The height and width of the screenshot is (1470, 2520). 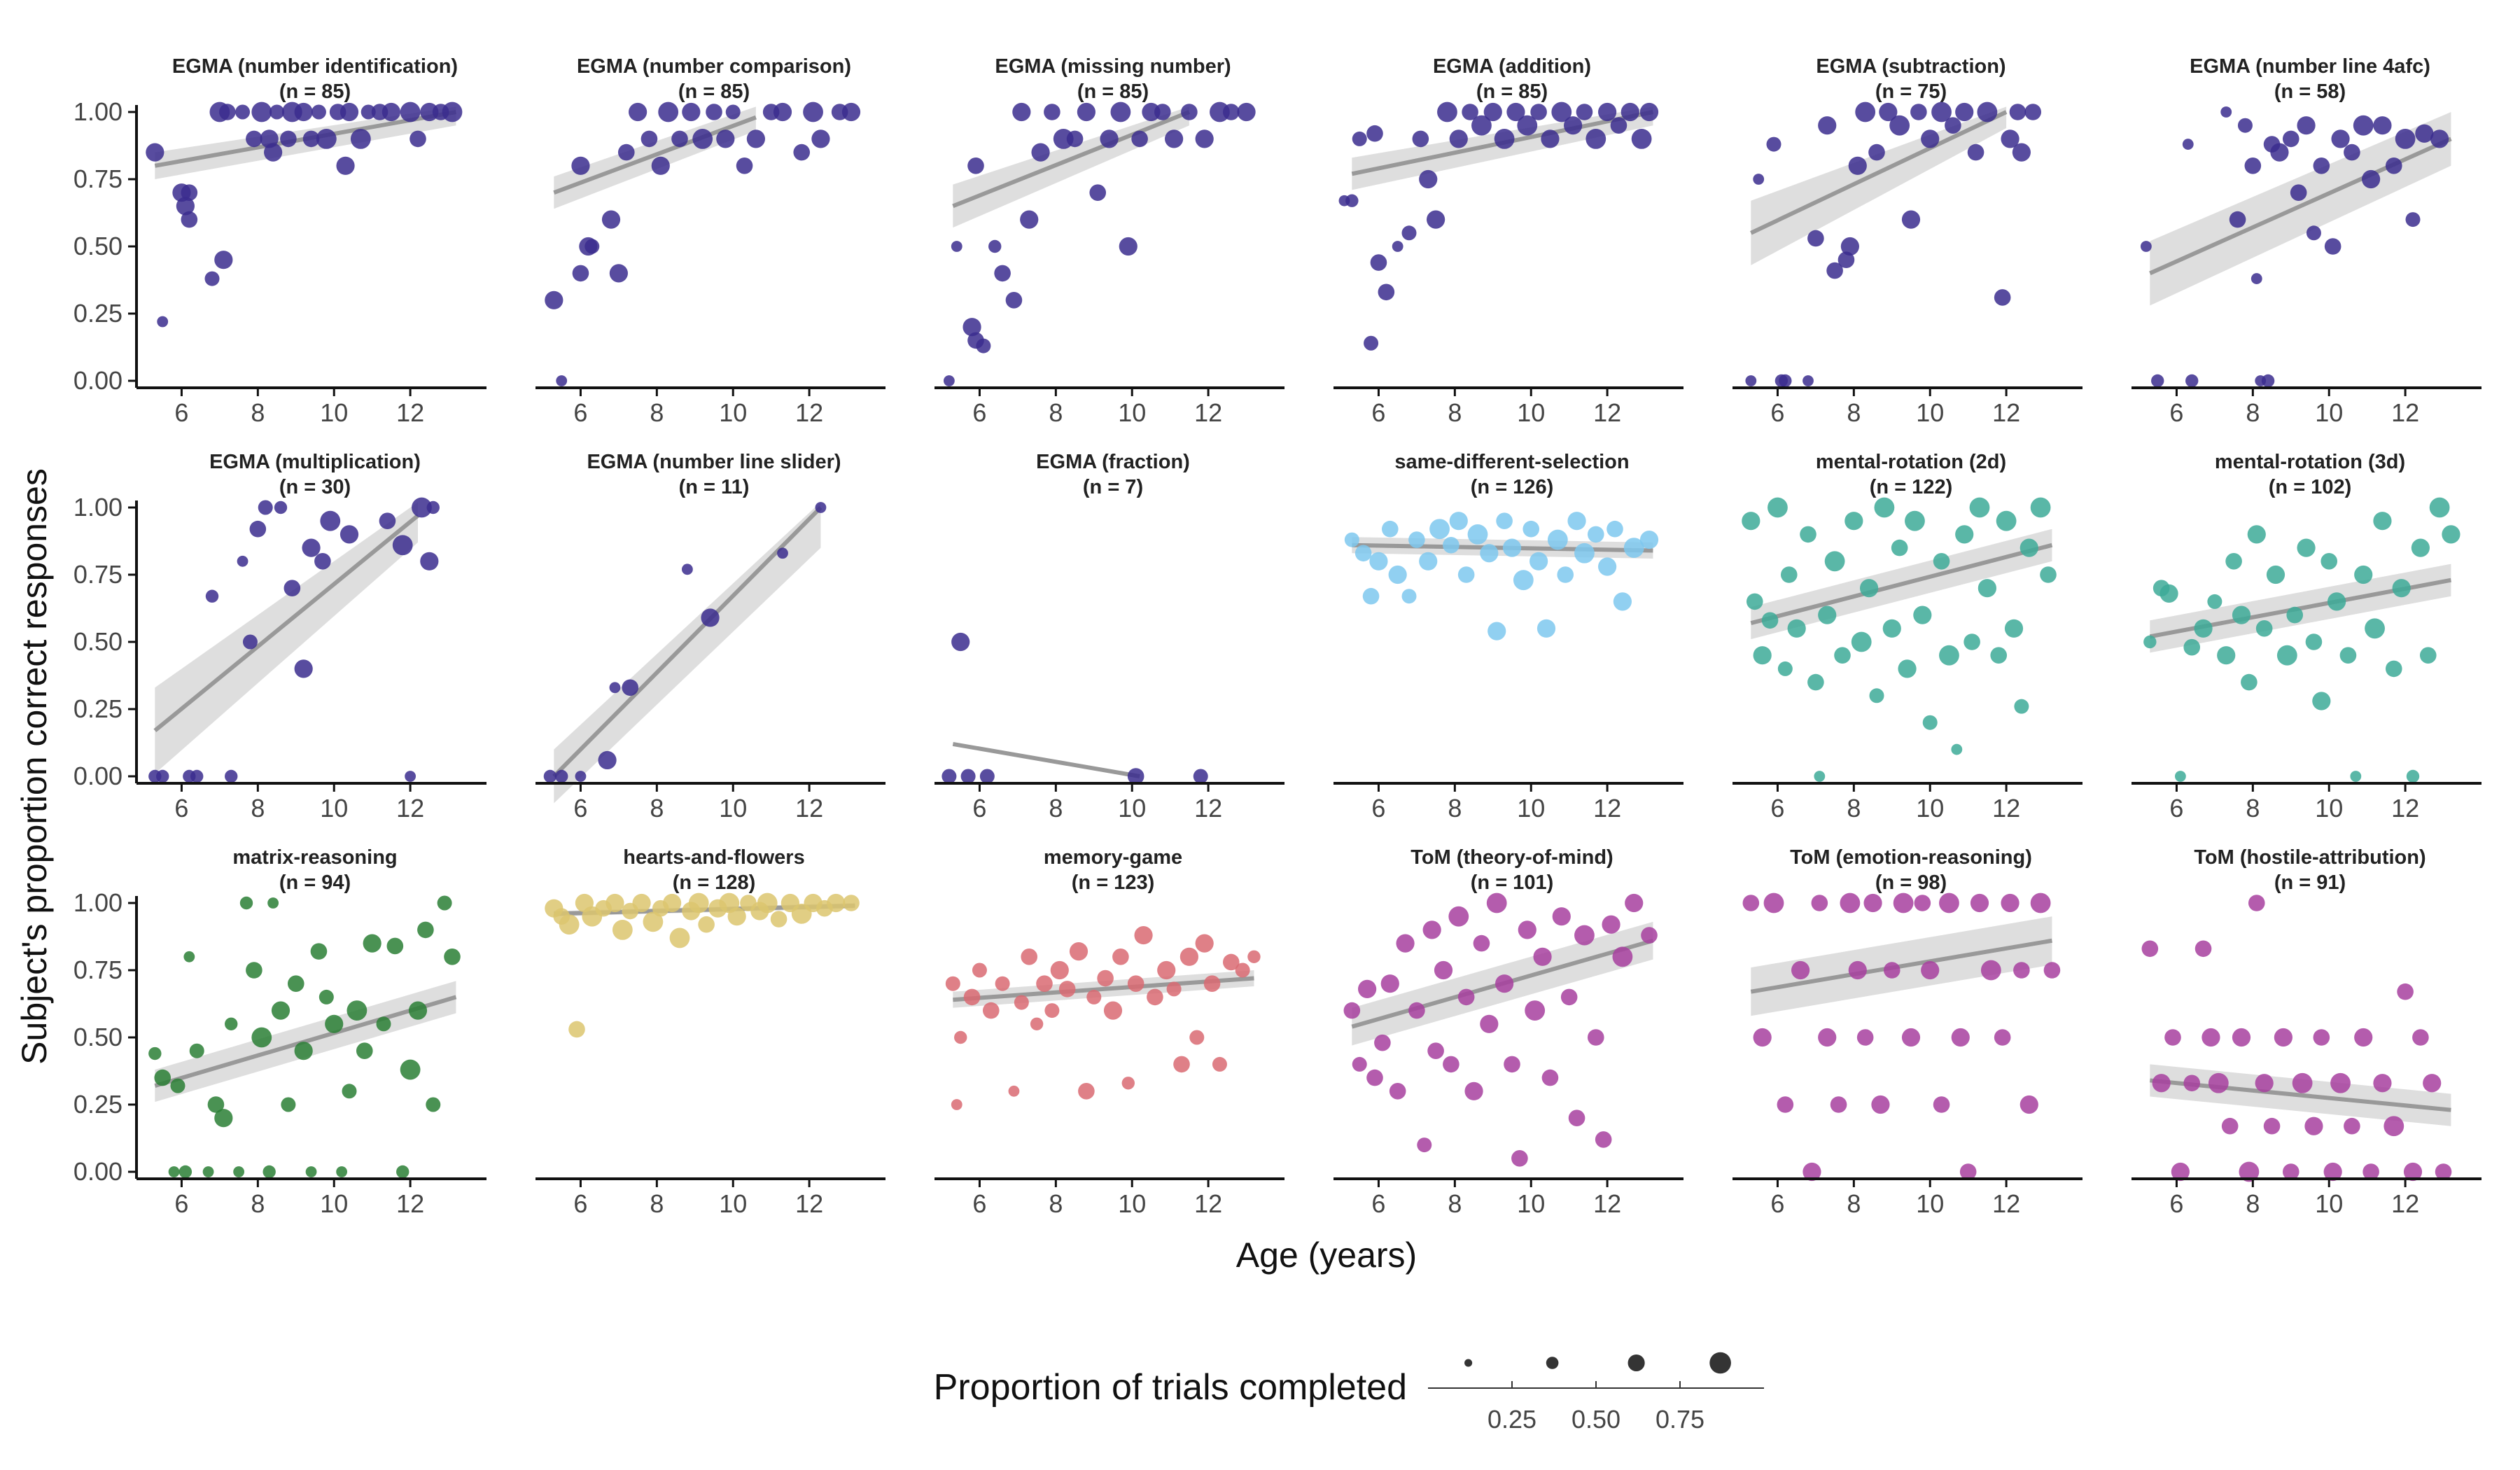 I want to click on panel-16: ToM (emotion-reasoning) (n = 98) 6 8 10 12, so click(x=1907, y=1032).